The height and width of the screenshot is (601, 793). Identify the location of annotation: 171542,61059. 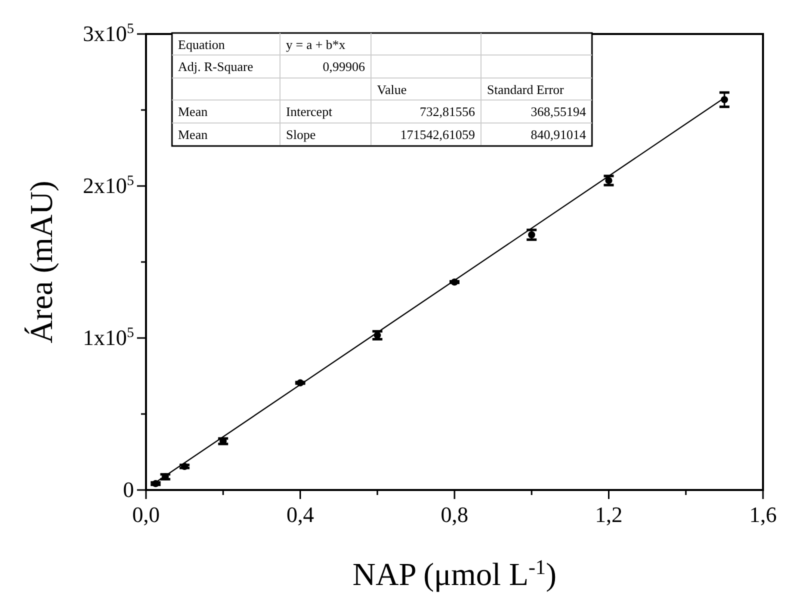
(437, 134).